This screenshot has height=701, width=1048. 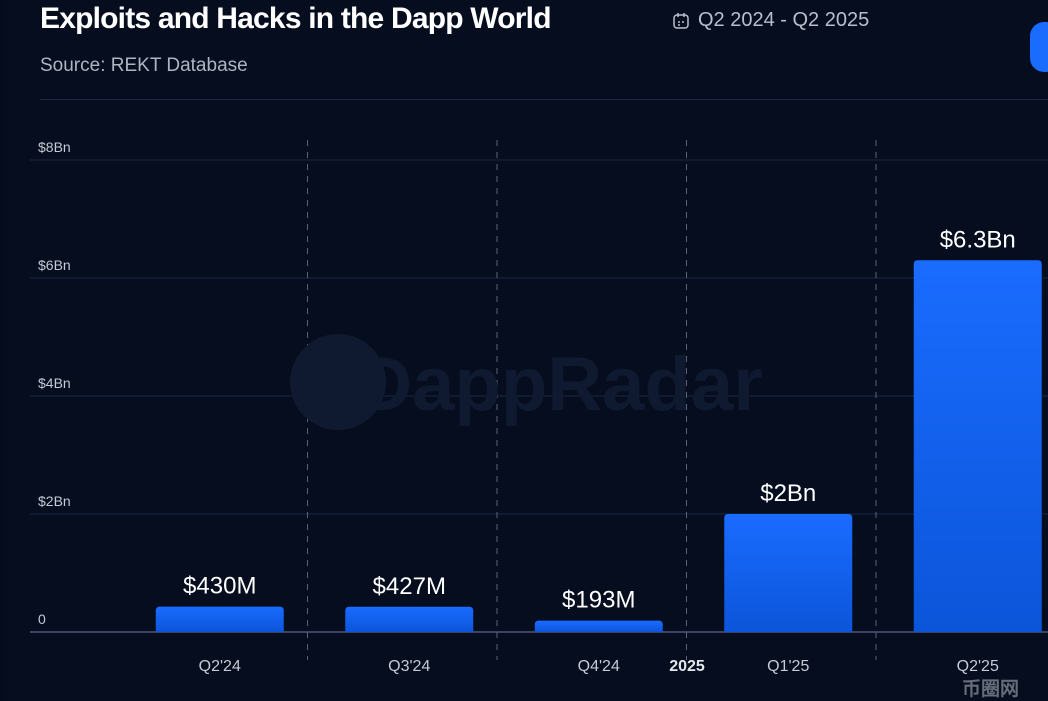 I want to click on x-tick-label: Q2'25, so click(x=978, y=666).